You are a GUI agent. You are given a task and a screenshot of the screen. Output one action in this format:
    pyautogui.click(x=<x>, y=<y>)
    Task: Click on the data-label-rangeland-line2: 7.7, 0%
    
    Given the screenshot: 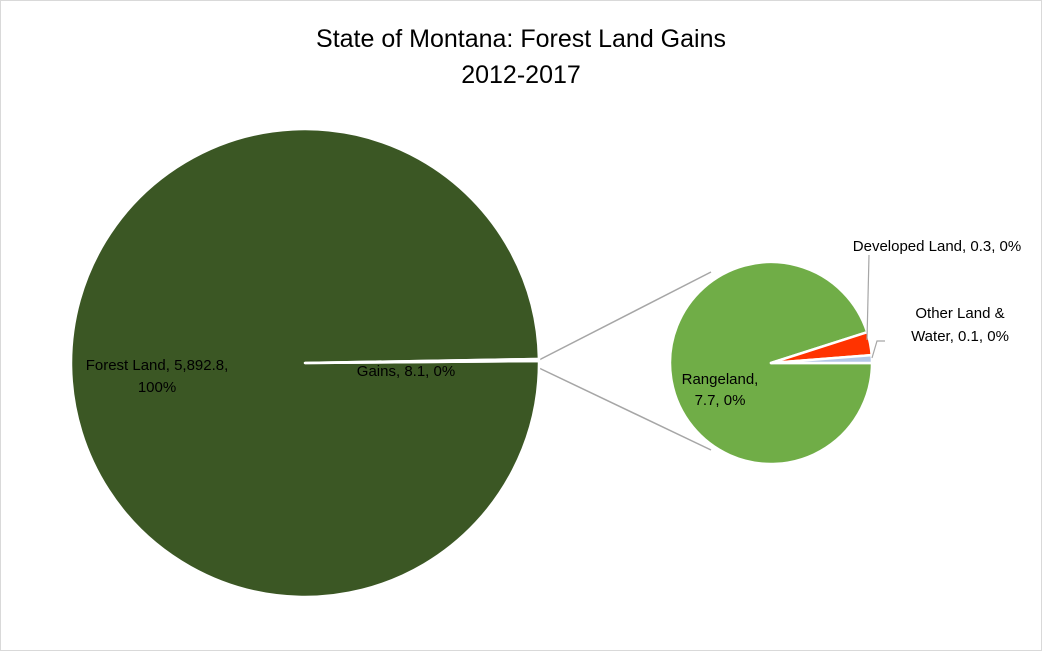 What is the action you would take?
    pyautogui.click(x=720, y=400)
    